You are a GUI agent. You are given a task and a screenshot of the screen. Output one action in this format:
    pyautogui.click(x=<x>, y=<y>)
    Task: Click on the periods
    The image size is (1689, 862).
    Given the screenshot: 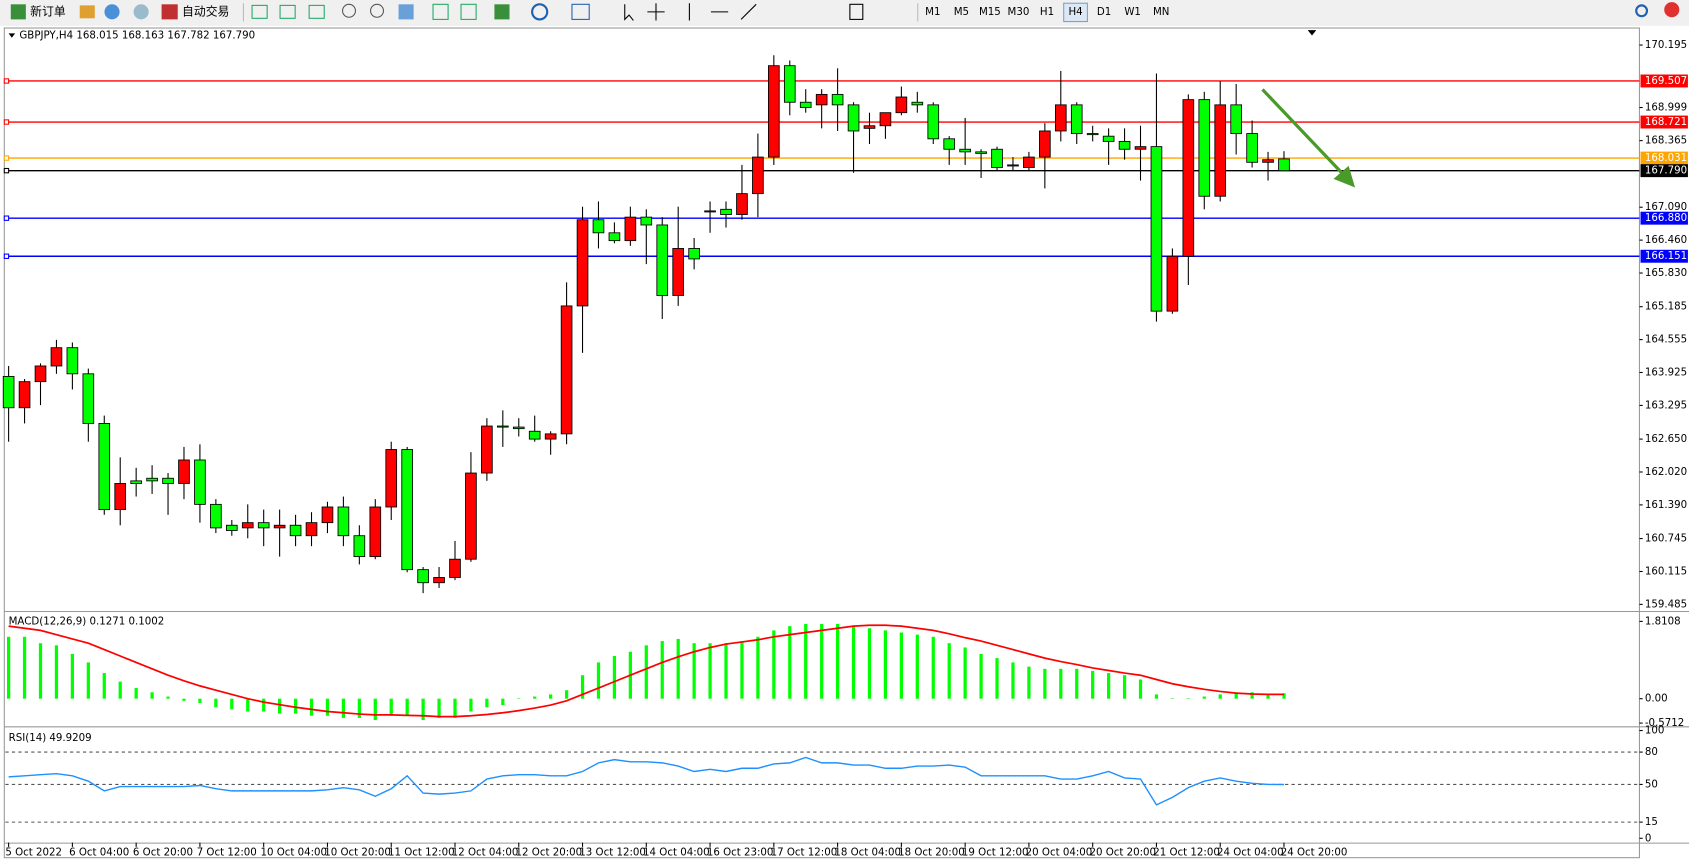 What is the action you would take?
    pyautogui.click(x=540, y=12)
    